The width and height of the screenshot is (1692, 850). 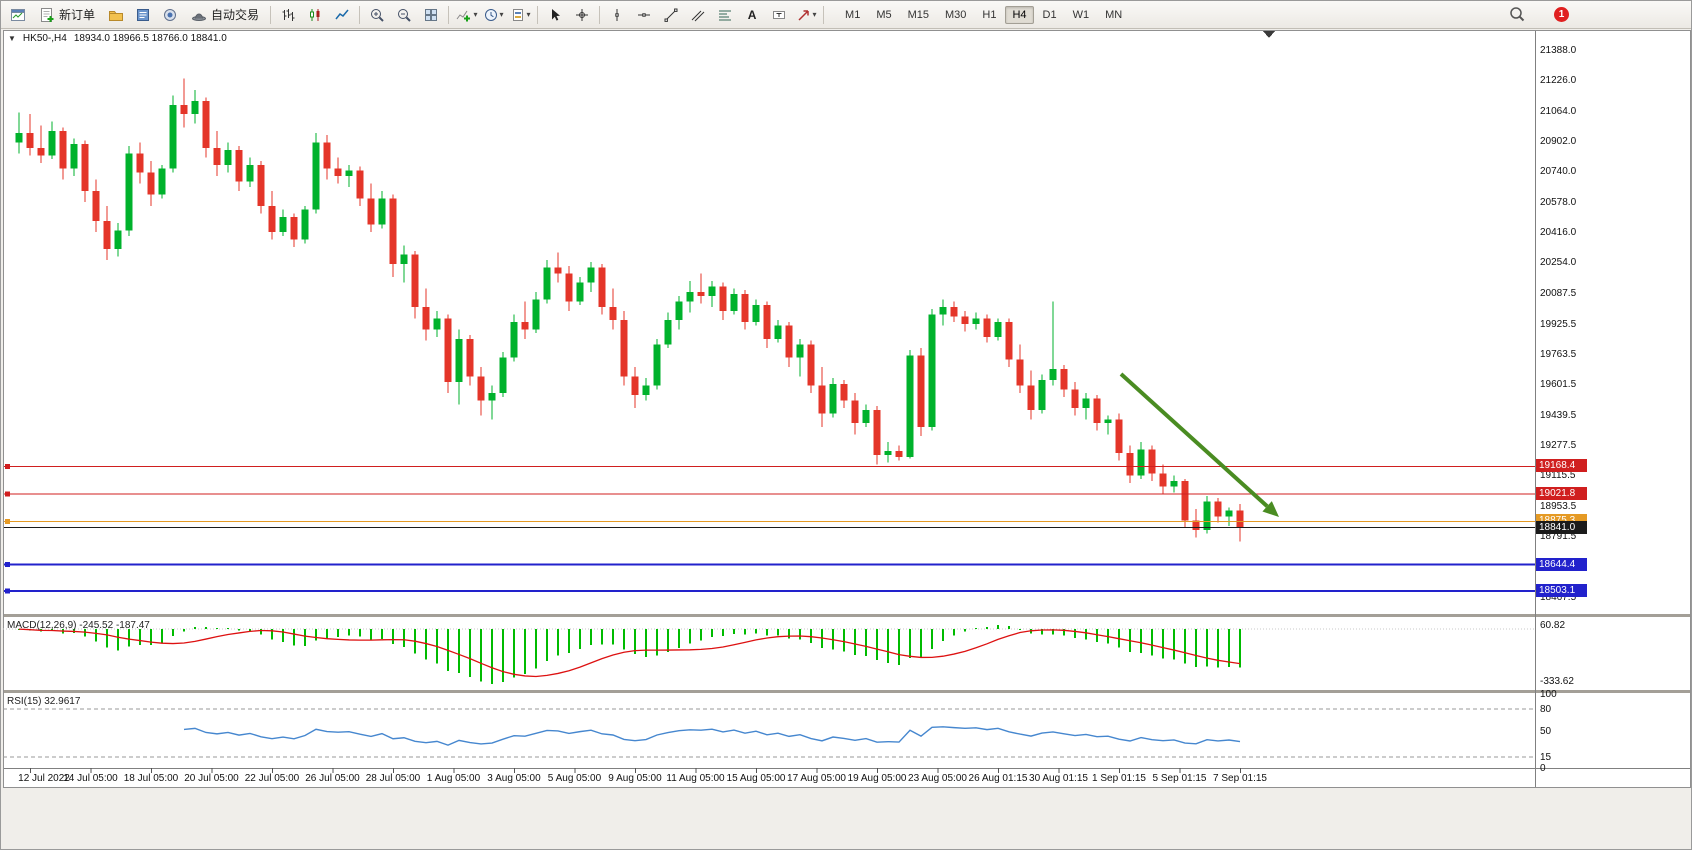 What do you see at coordinates (617, 15) in the screenshot?
I see `vertical-line-icon` at bounding box center [617, 15].